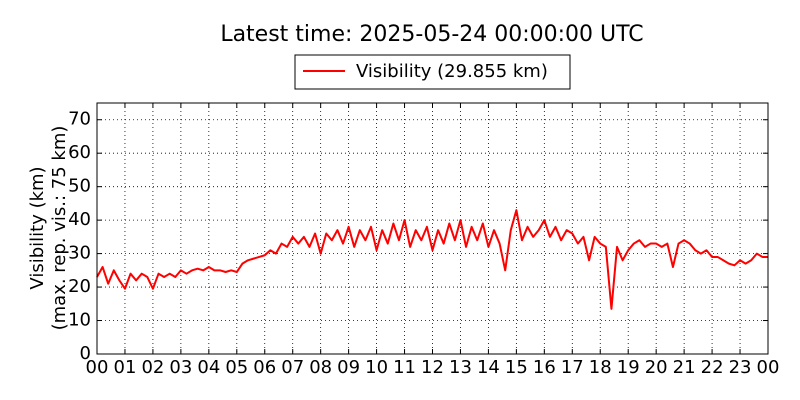 This screenshot has width=800, height=400. What do you see at coordinates (79, 152) in the screenshot?
I see `y-tick-label: 60` at bounding box center [79, 152].